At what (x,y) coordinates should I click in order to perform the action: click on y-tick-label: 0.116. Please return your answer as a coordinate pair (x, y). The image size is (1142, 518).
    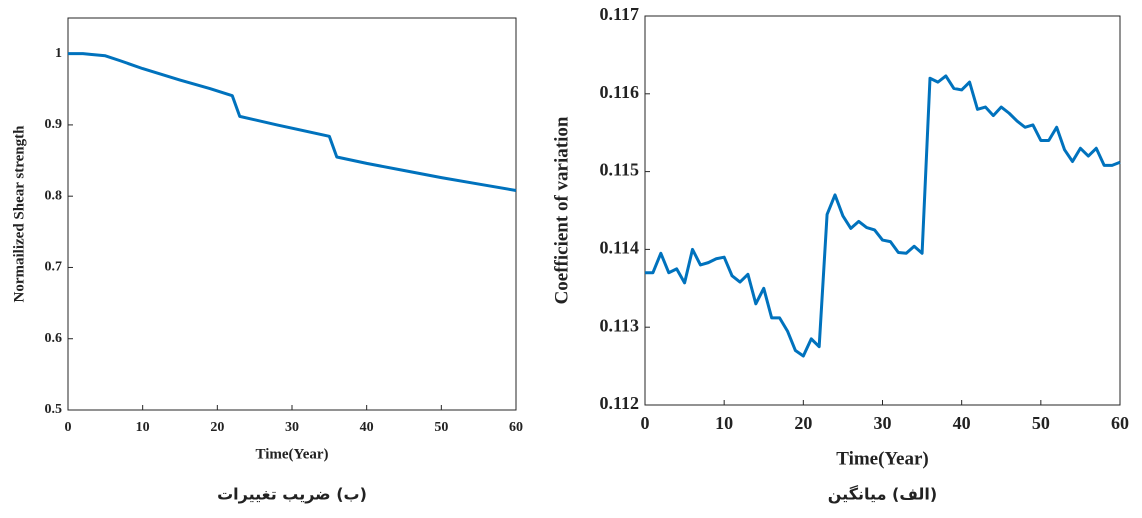
    Looking at the image, I should click on (619, 92).